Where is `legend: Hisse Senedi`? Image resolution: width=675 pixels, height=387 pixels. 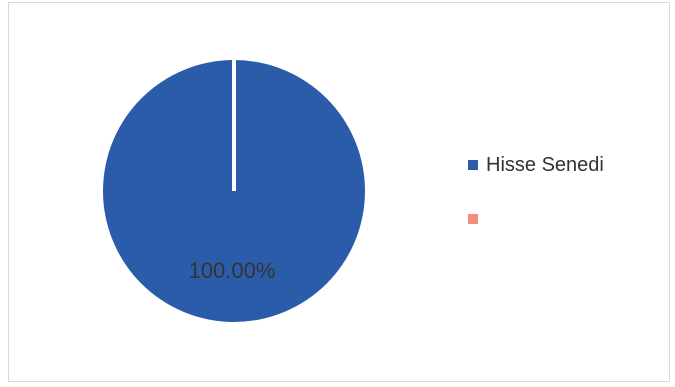
legend: Hisse Senedi is located at coordinates (536, 204).